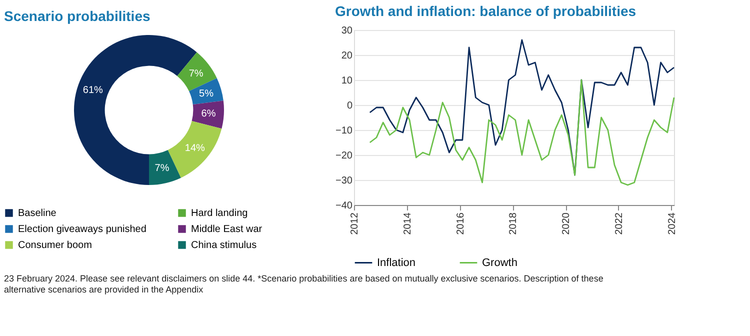 This screenshot has width=750, height=336. I want to click on y-tick-label: 30, so click(347, 31).